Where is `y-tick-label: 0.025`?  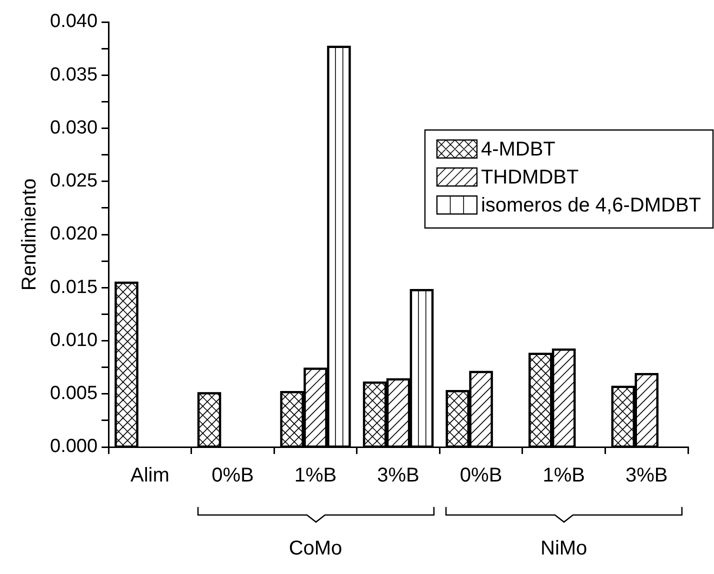 y-tick-label: 0.025 is located at coordinates (74, 181).